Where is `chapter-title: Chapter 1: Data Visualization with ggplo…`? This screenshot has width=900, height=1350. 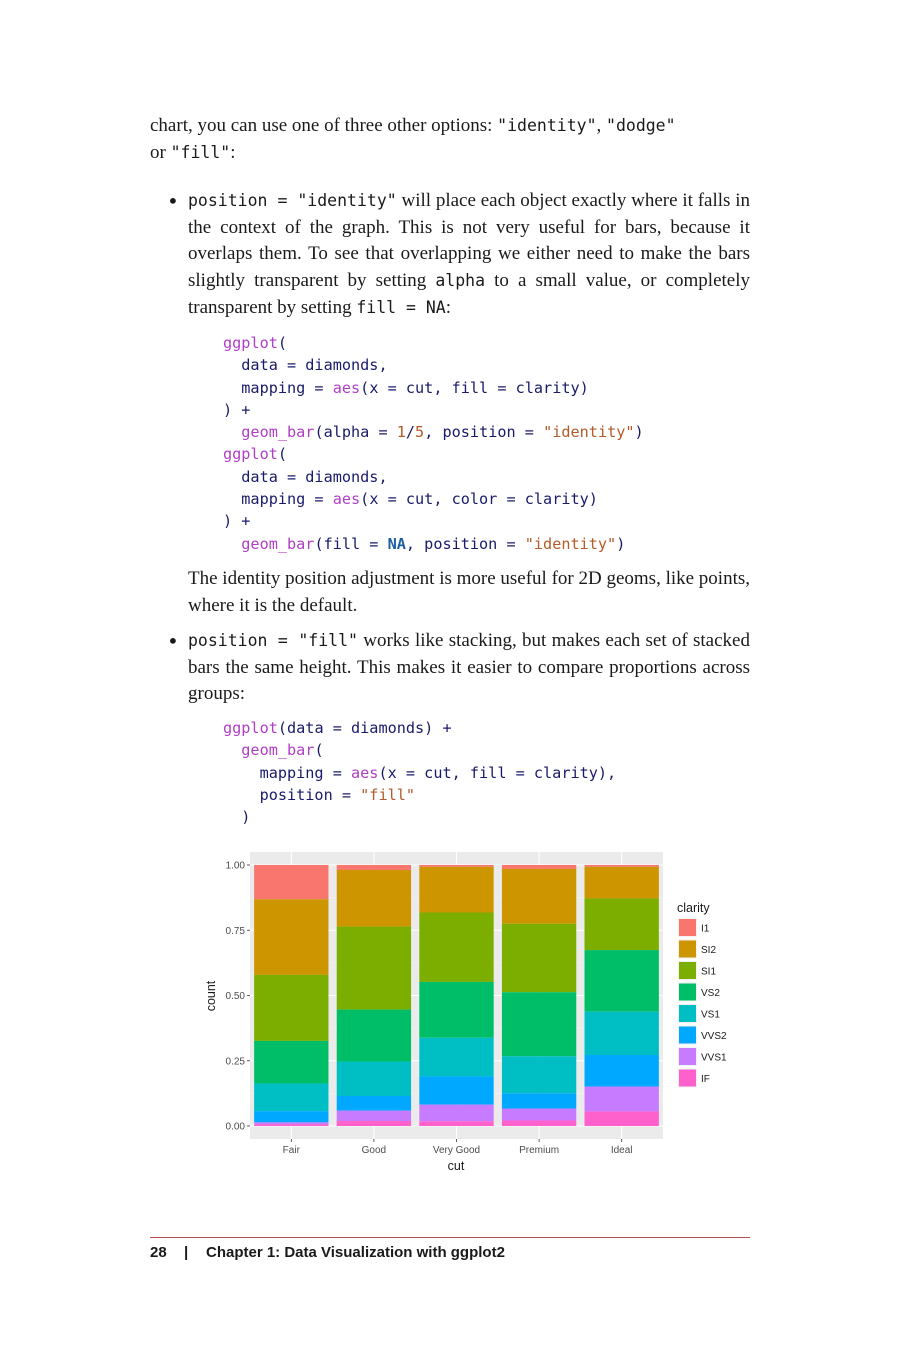 chapter-title: Chapter 1: Data Visualization with ggplo… is located at coordinates (355, 1252).